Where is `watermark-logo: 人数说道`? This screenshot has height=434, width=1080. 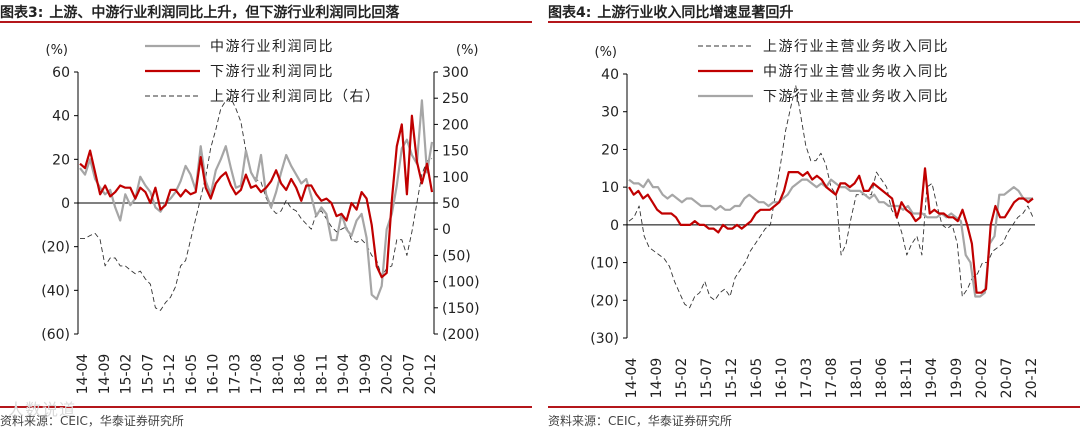 watermark-logo: 人数说道 is located at coordinates (42, 409).